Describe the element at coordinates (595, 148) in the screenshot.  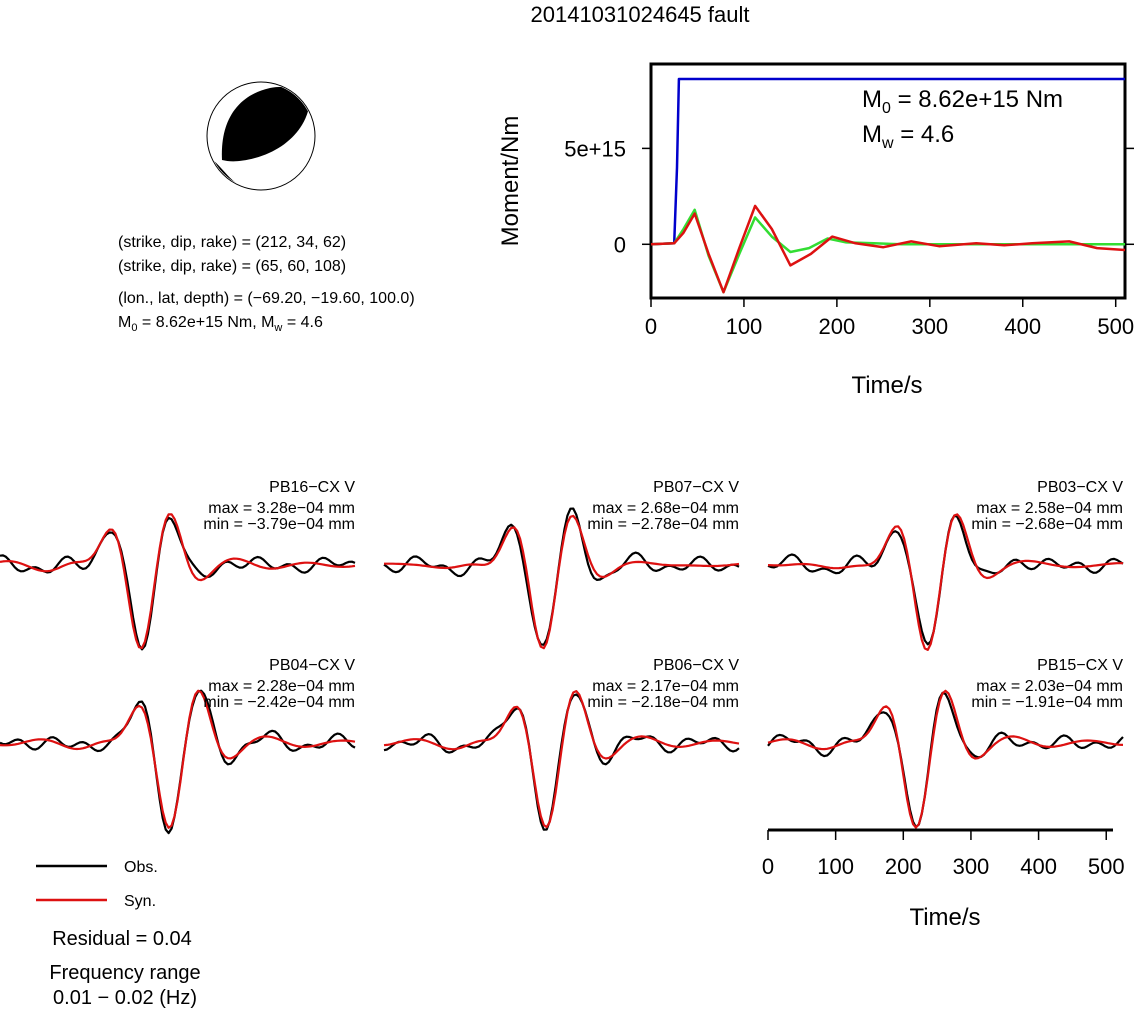
I see `moment-y-tick-label: 5e+15` at that location.